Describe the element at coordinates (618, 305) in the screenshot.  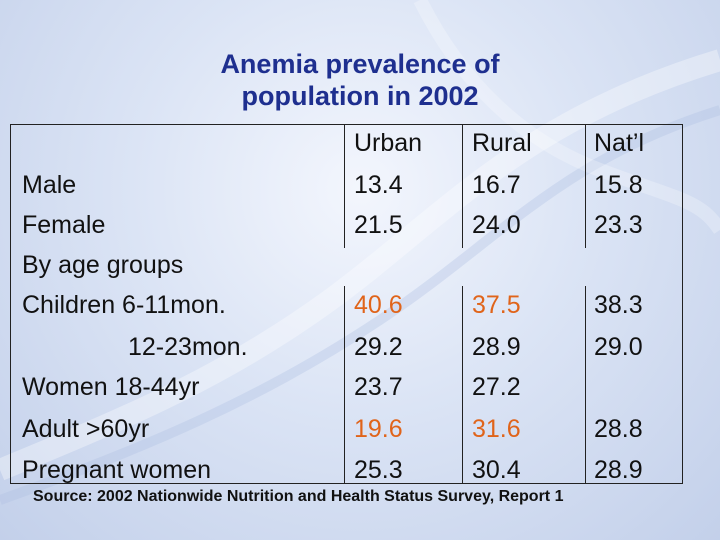
I see `cell-children-6-11-natl: 38.3` at that location.